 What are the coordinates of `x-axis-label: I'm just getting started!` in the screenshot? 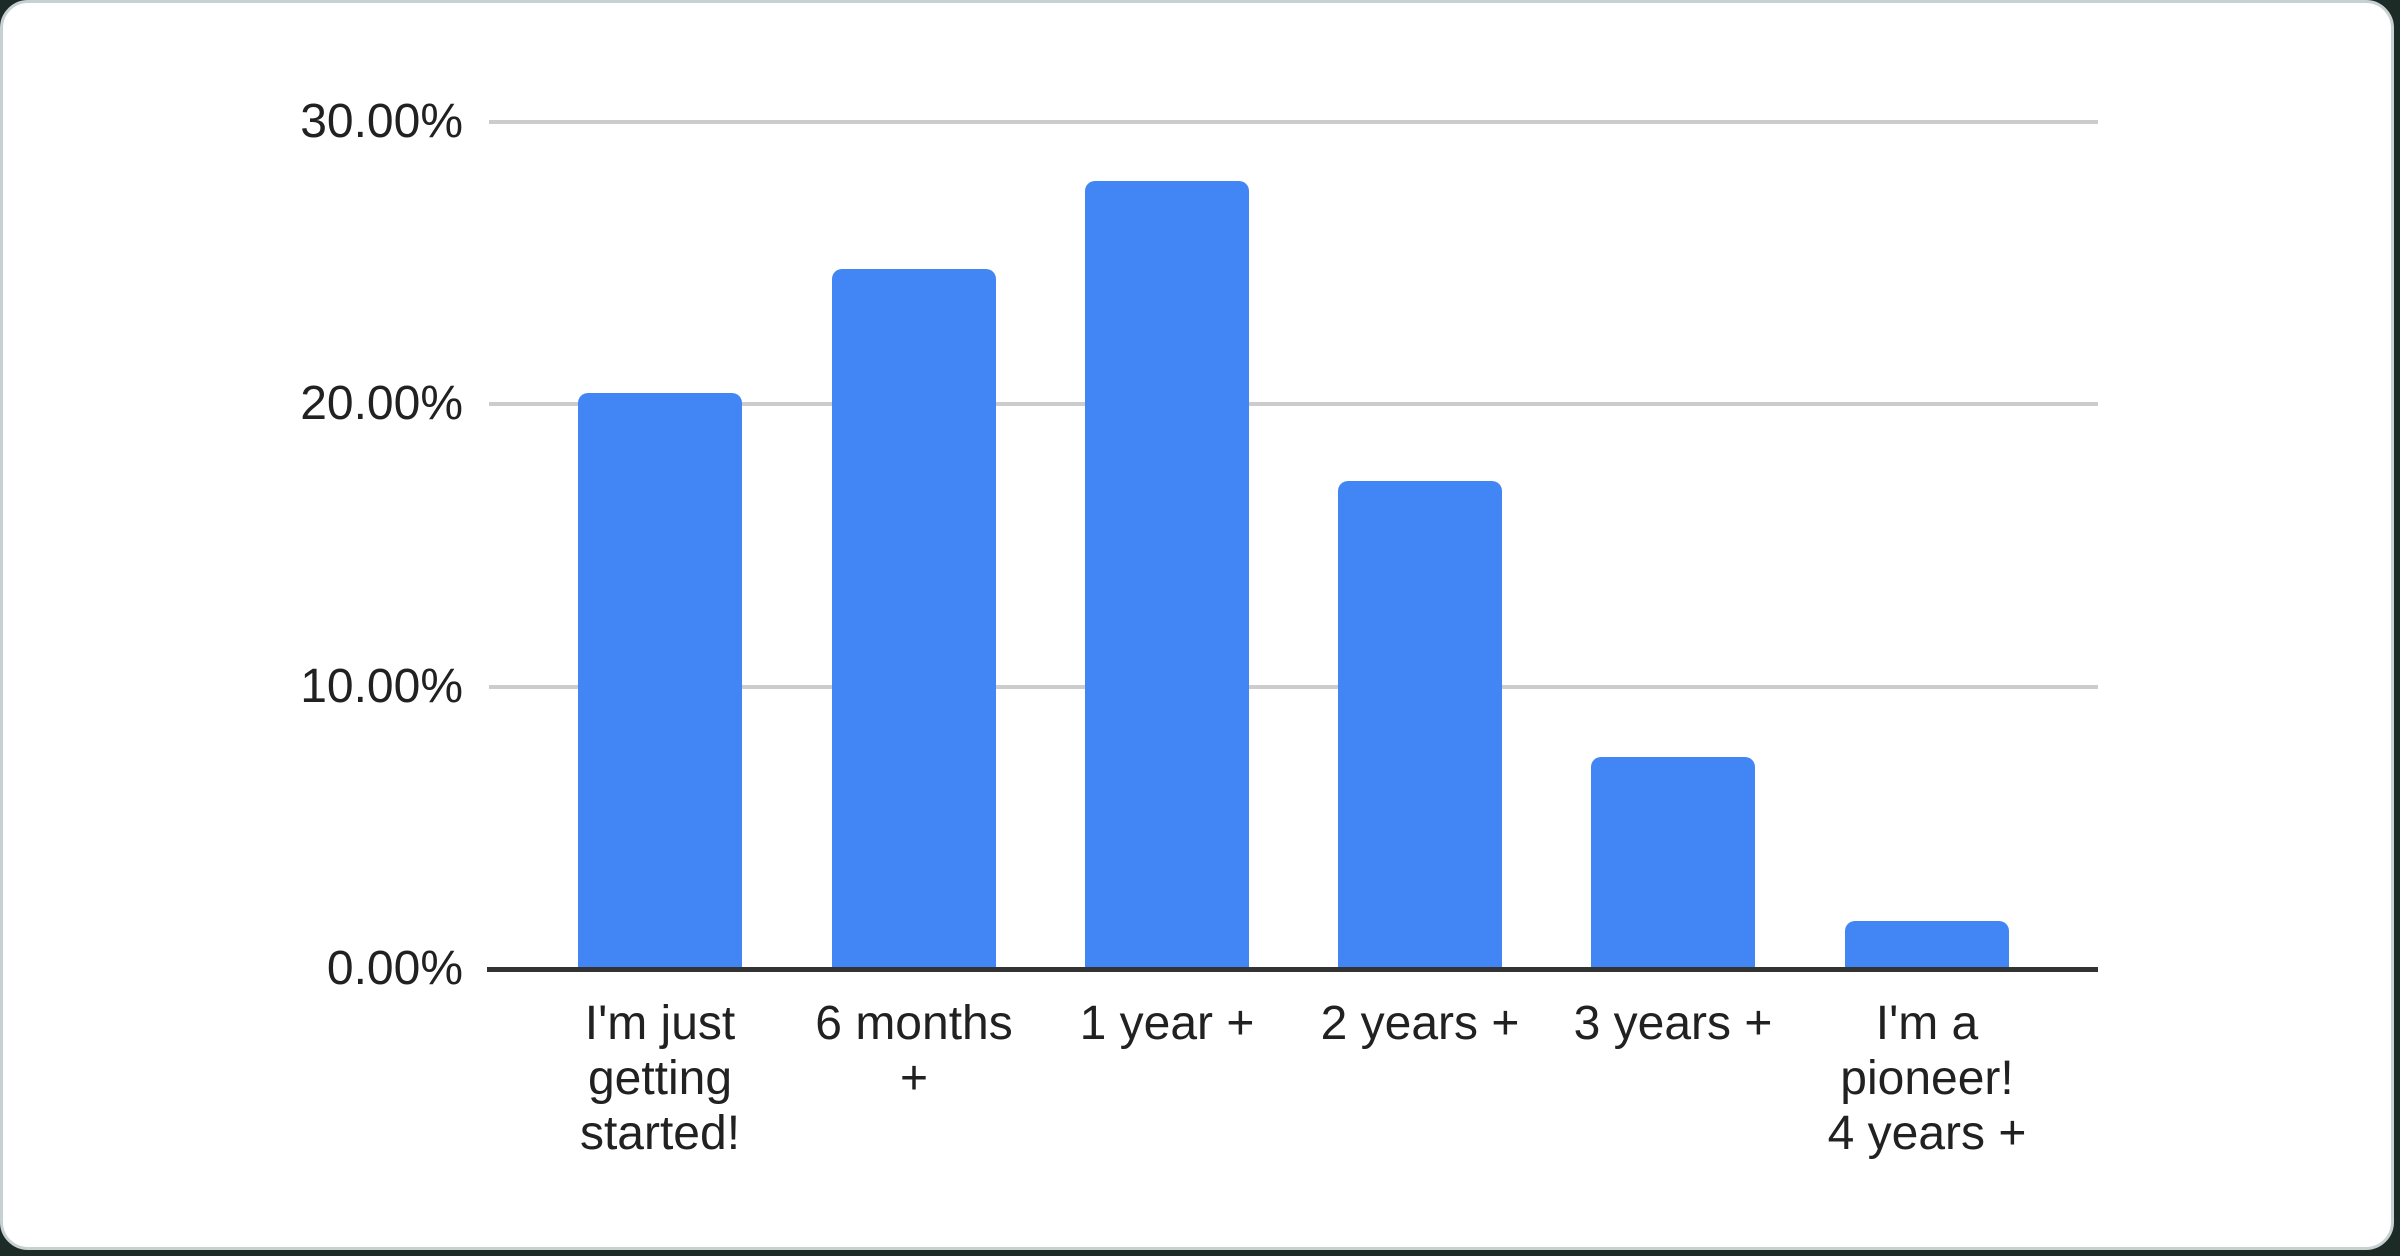 It's located at (660, 1078).